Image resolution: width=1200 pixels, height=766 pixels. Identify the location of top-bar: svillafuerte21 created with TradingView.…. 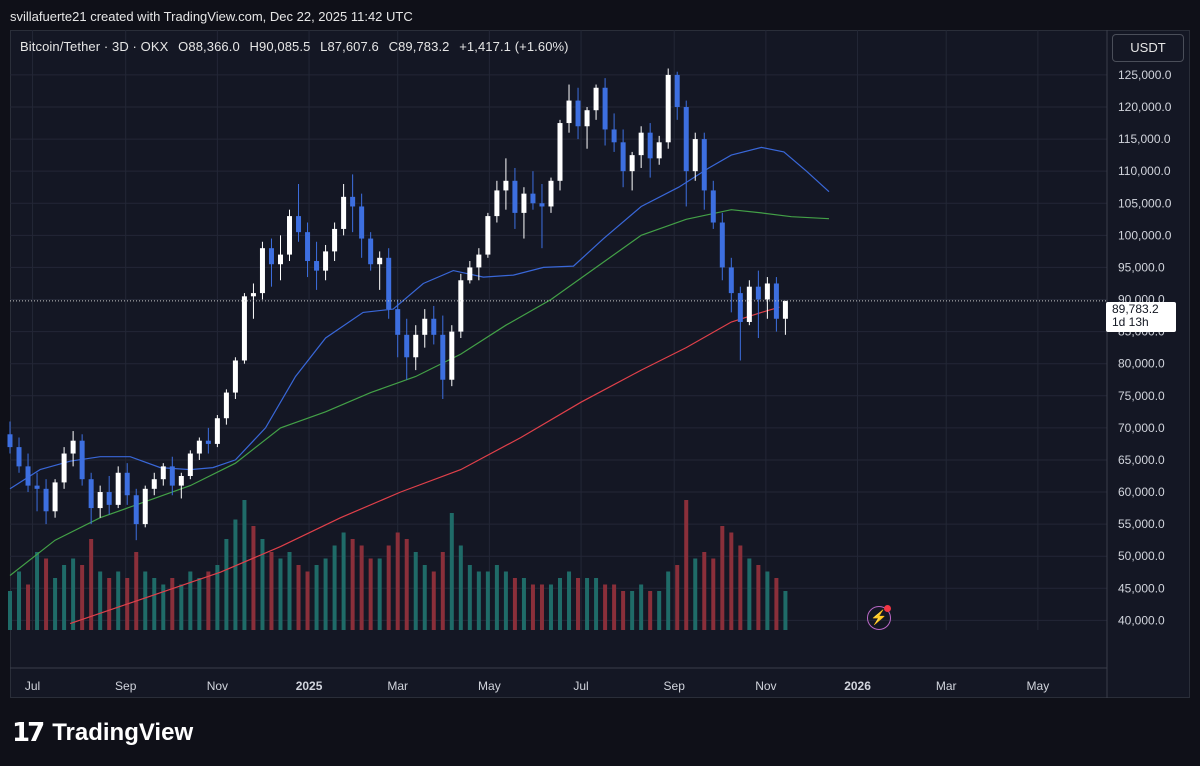
(600, 15).